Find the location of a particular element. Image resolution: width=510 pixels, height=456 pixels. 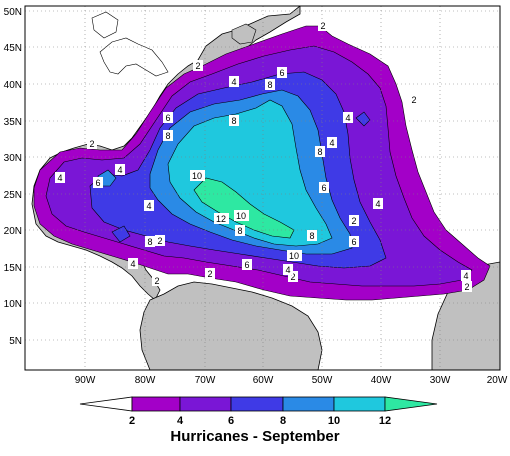

legend-colorbar is located at coordinates (258, 404).